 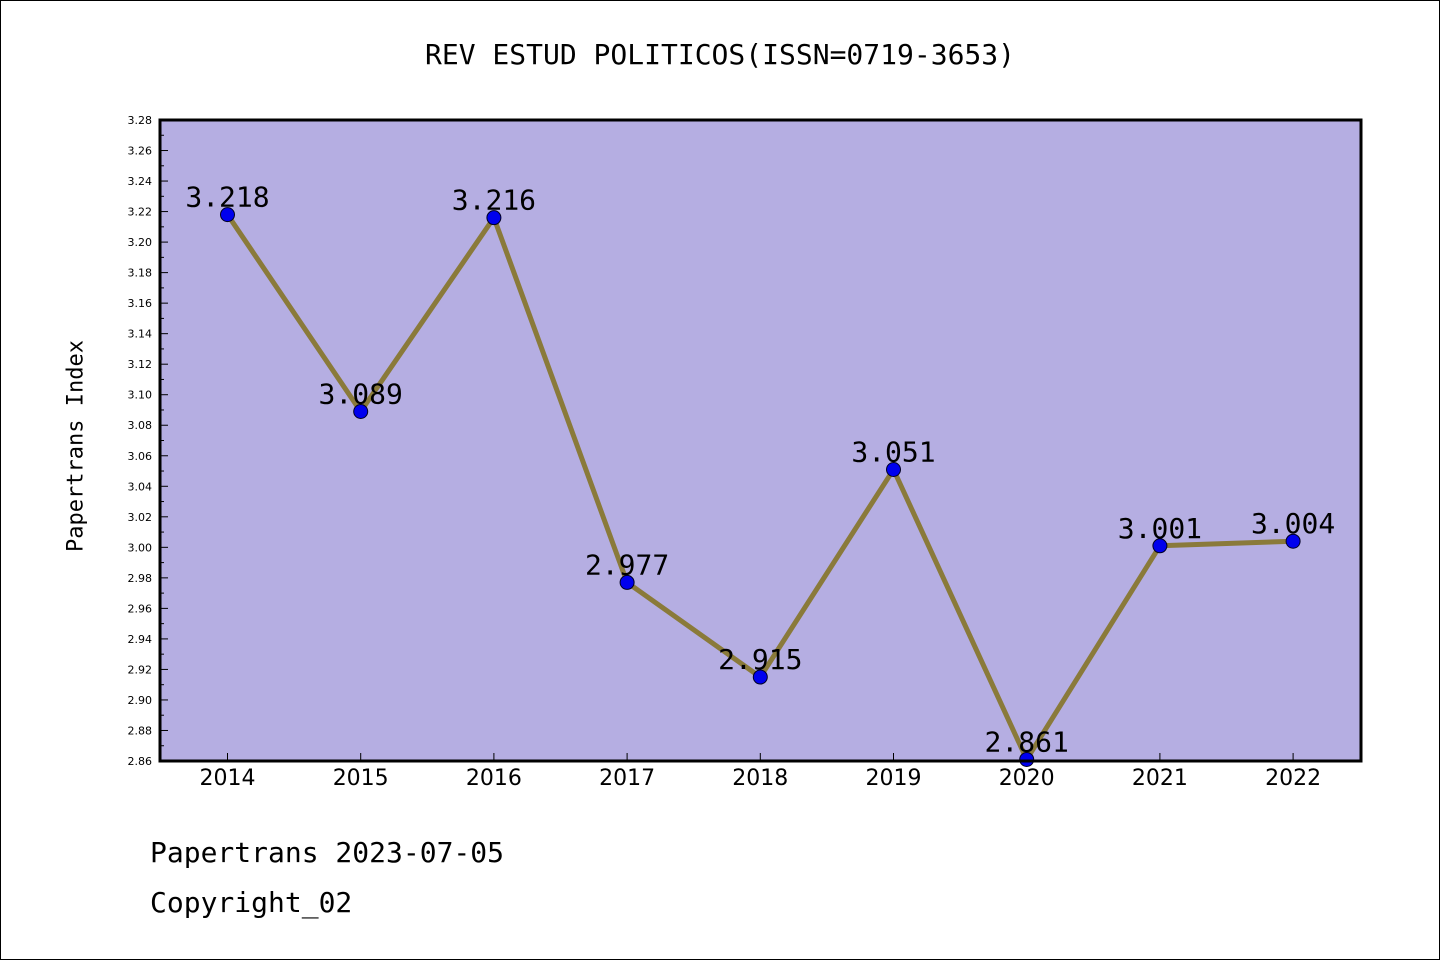 I want to click on y-tick-label: 2.98, so click(x=140, y=578).